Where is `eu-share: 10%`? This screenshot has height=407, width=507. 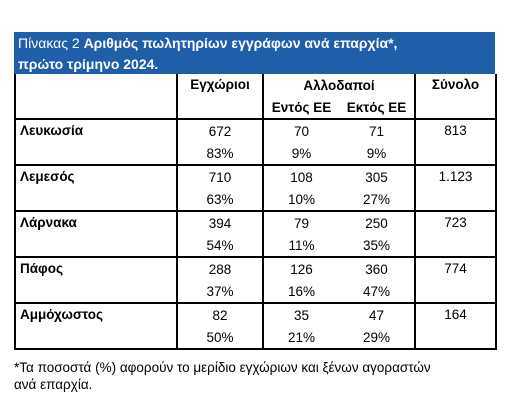 eu-share: 10% is located at coordinates (301, 199).